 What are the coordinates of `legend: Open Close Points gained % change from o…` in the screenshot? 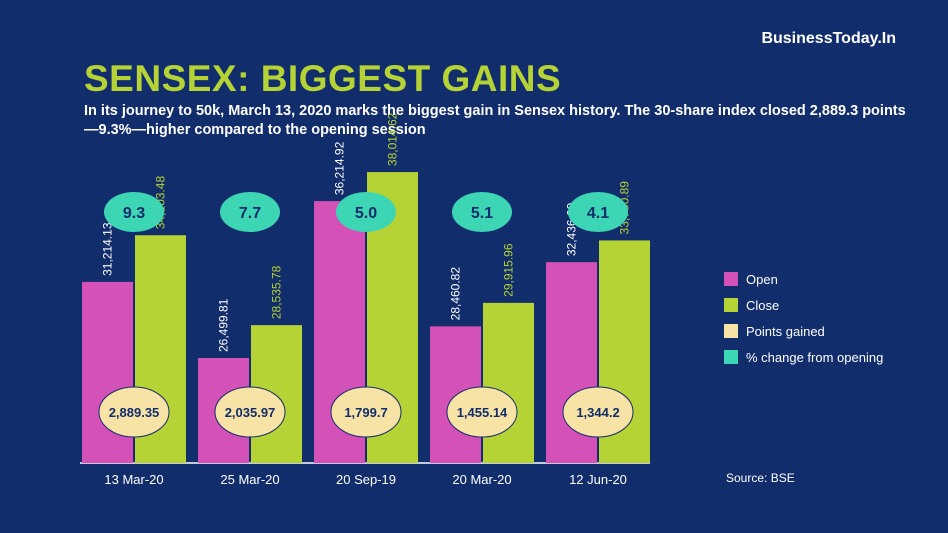 It's located at (803, 318).